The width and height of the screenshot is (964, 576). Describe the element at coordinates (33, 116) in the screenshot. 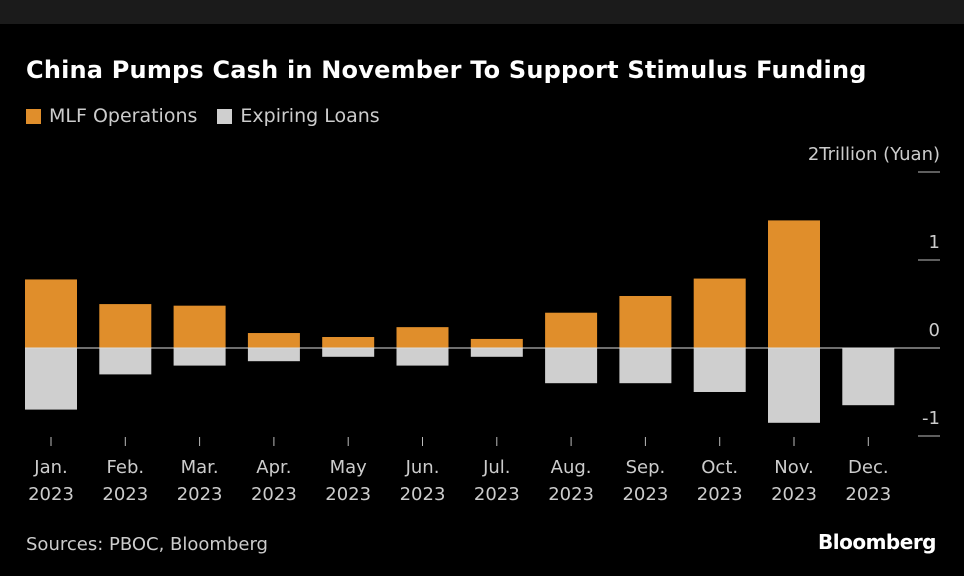

I see `legend-swatch-mlf` at that location.